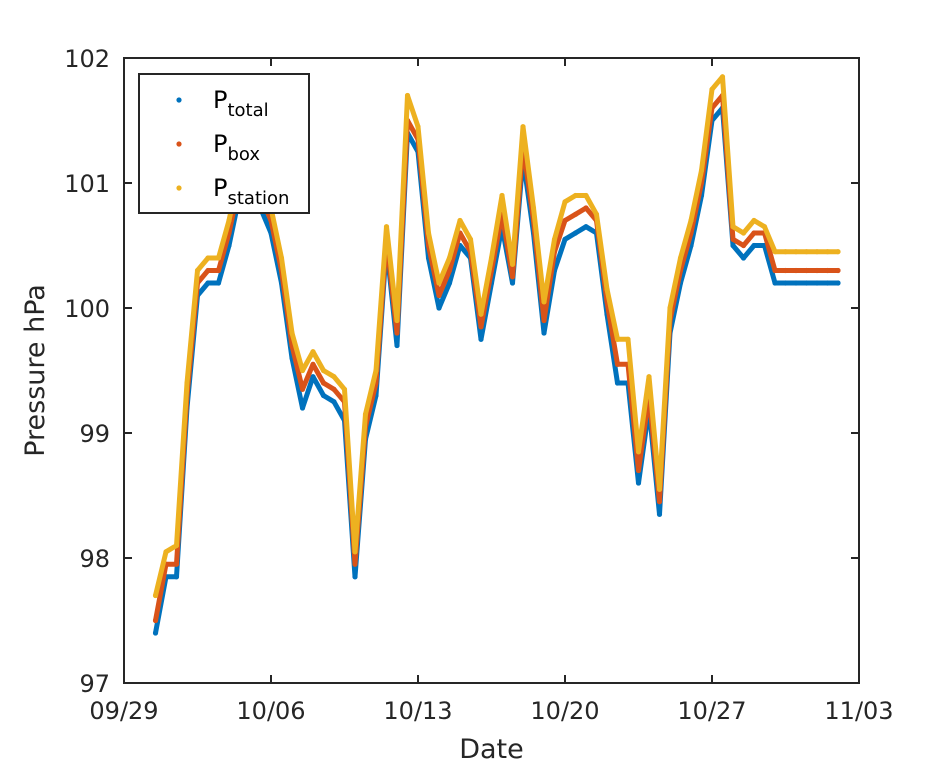  What do you see at coordinates (236, 147) in the screenshot?
I see `legend-label-box: Pbox` at bounding box center [236, 147].